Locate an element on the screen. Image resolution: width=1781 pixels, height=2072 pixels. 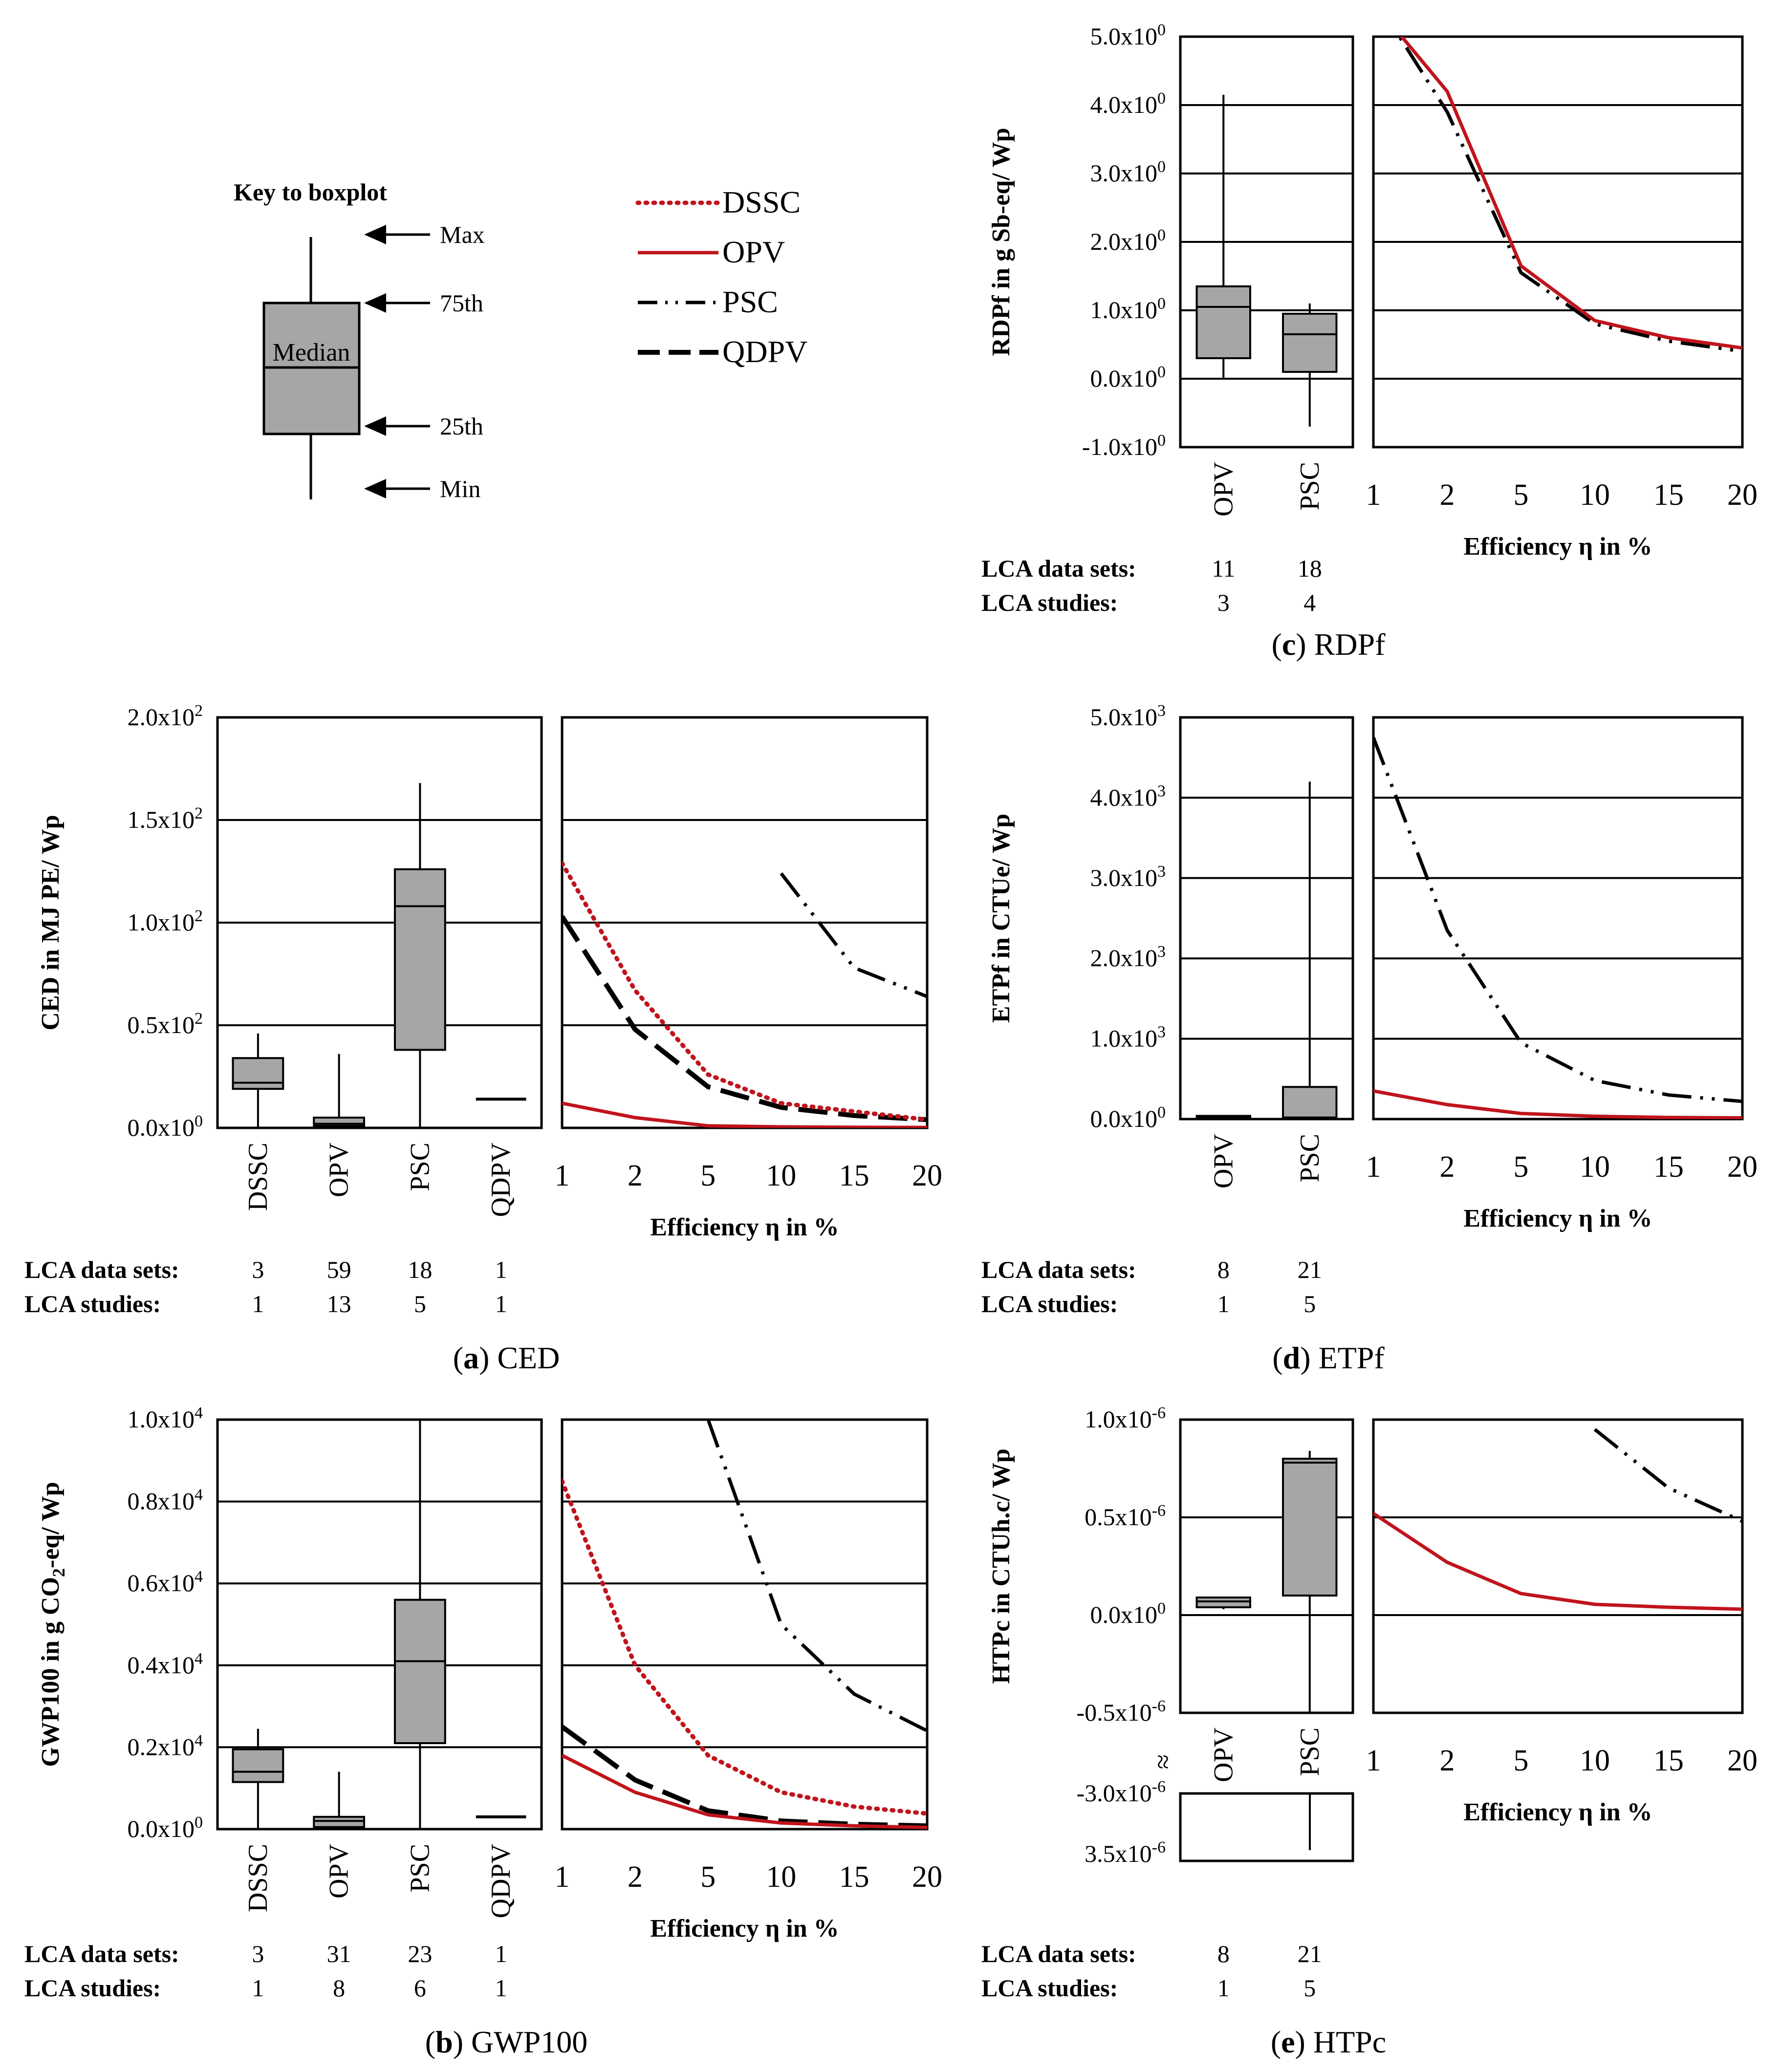
panel-caption: (d) ETPf is located at coordinates (1328, 1357).